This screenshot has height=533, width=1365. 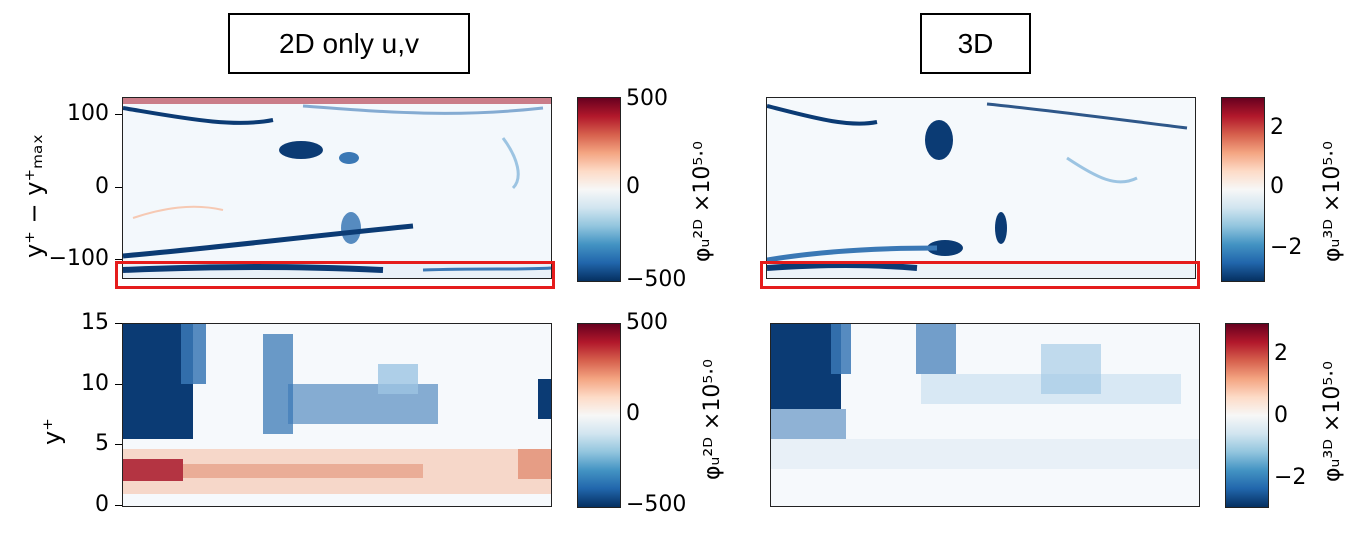 I want to click on heatmap-3d-bottom, so click(x=985, y=415).